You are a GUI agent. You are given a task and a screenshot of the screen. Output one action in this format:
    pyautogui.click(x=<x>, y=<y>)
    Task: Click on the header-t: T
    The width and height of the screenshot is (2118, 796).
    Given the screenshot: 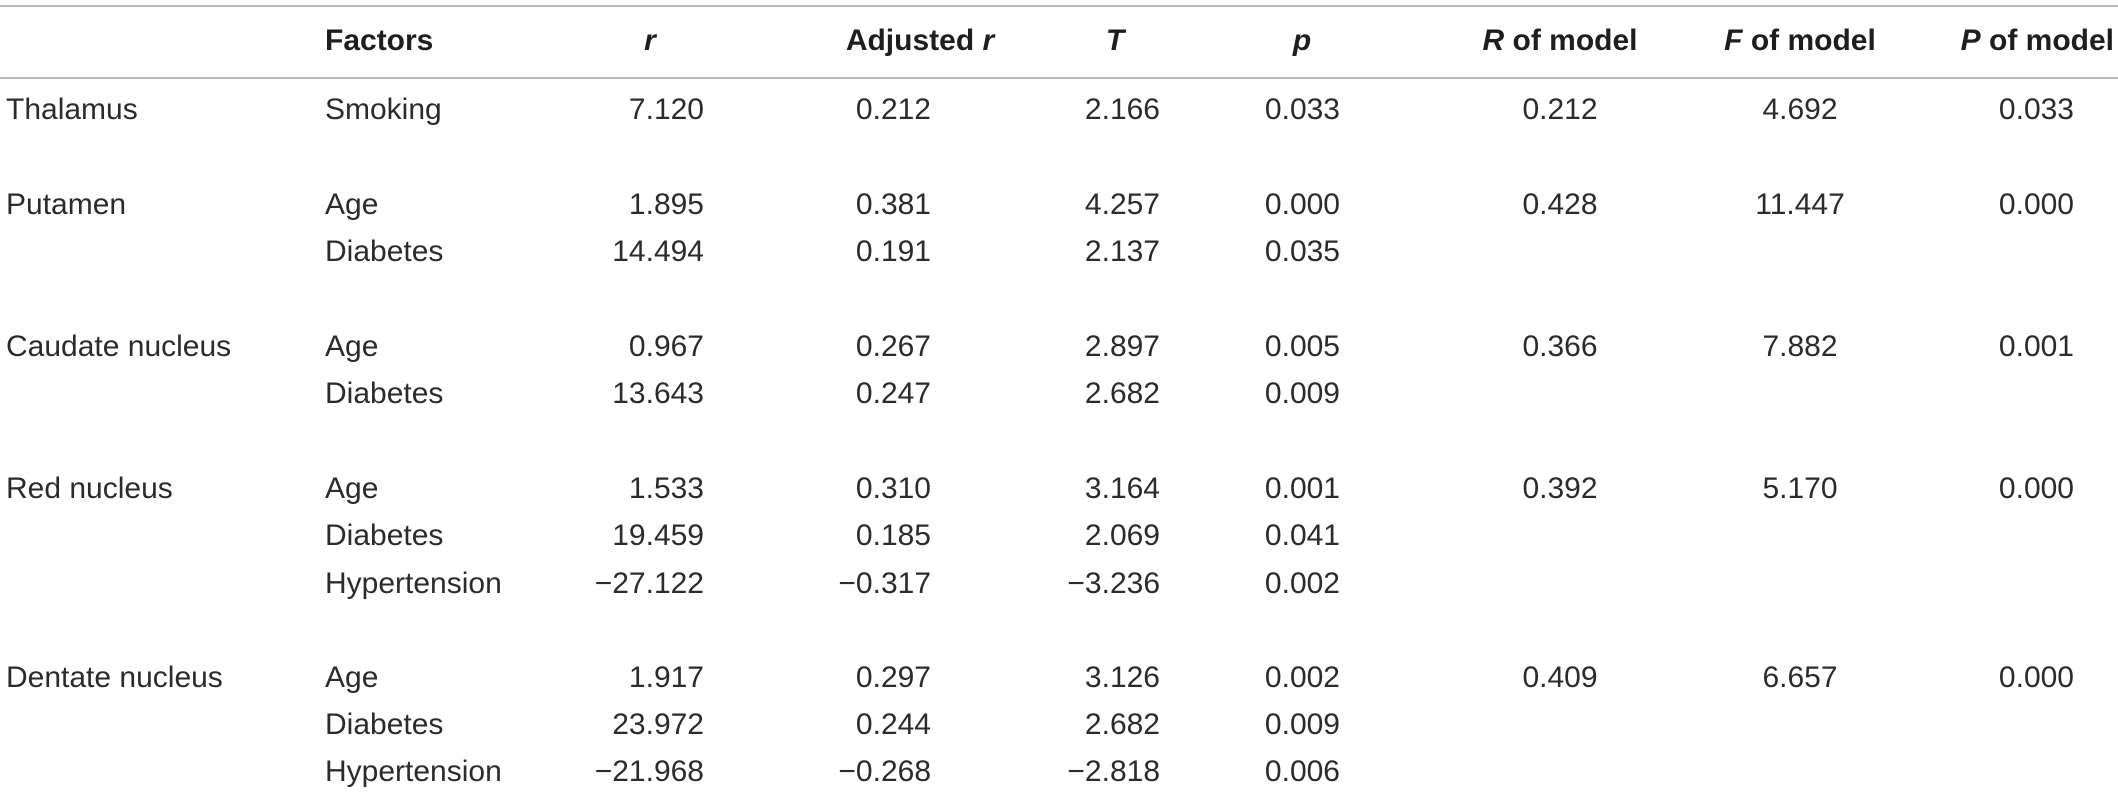 What is the action you would take?
    pyautogui.click(x=1115, y=41)
    